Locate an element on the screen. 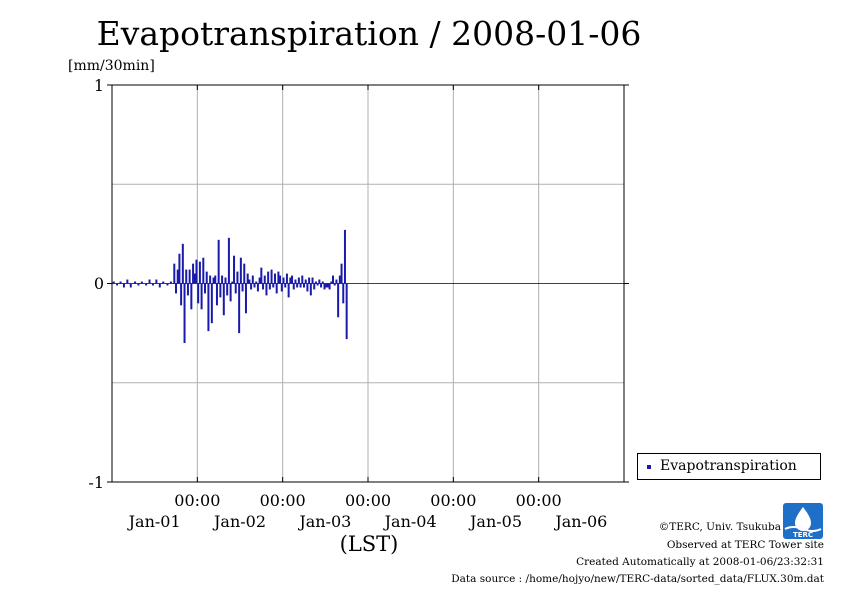 The height and width of the screenshot is (595, 842). x-tick-label-date: Jan-01 is located at coordinates (154, 521).